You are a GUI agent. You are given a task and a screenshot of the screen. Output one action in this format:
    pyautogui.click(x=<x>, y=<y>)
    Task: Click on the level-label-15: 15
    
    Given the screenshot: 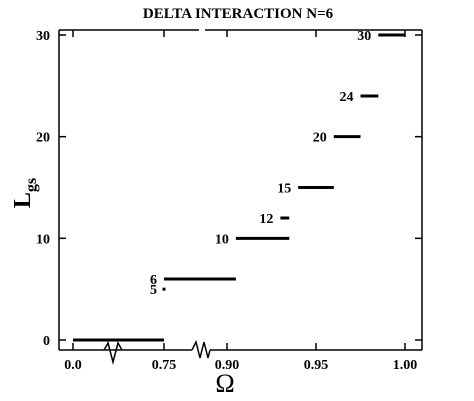 What is the action you would take?
    pyautogui.click(x=284, y=189)
    